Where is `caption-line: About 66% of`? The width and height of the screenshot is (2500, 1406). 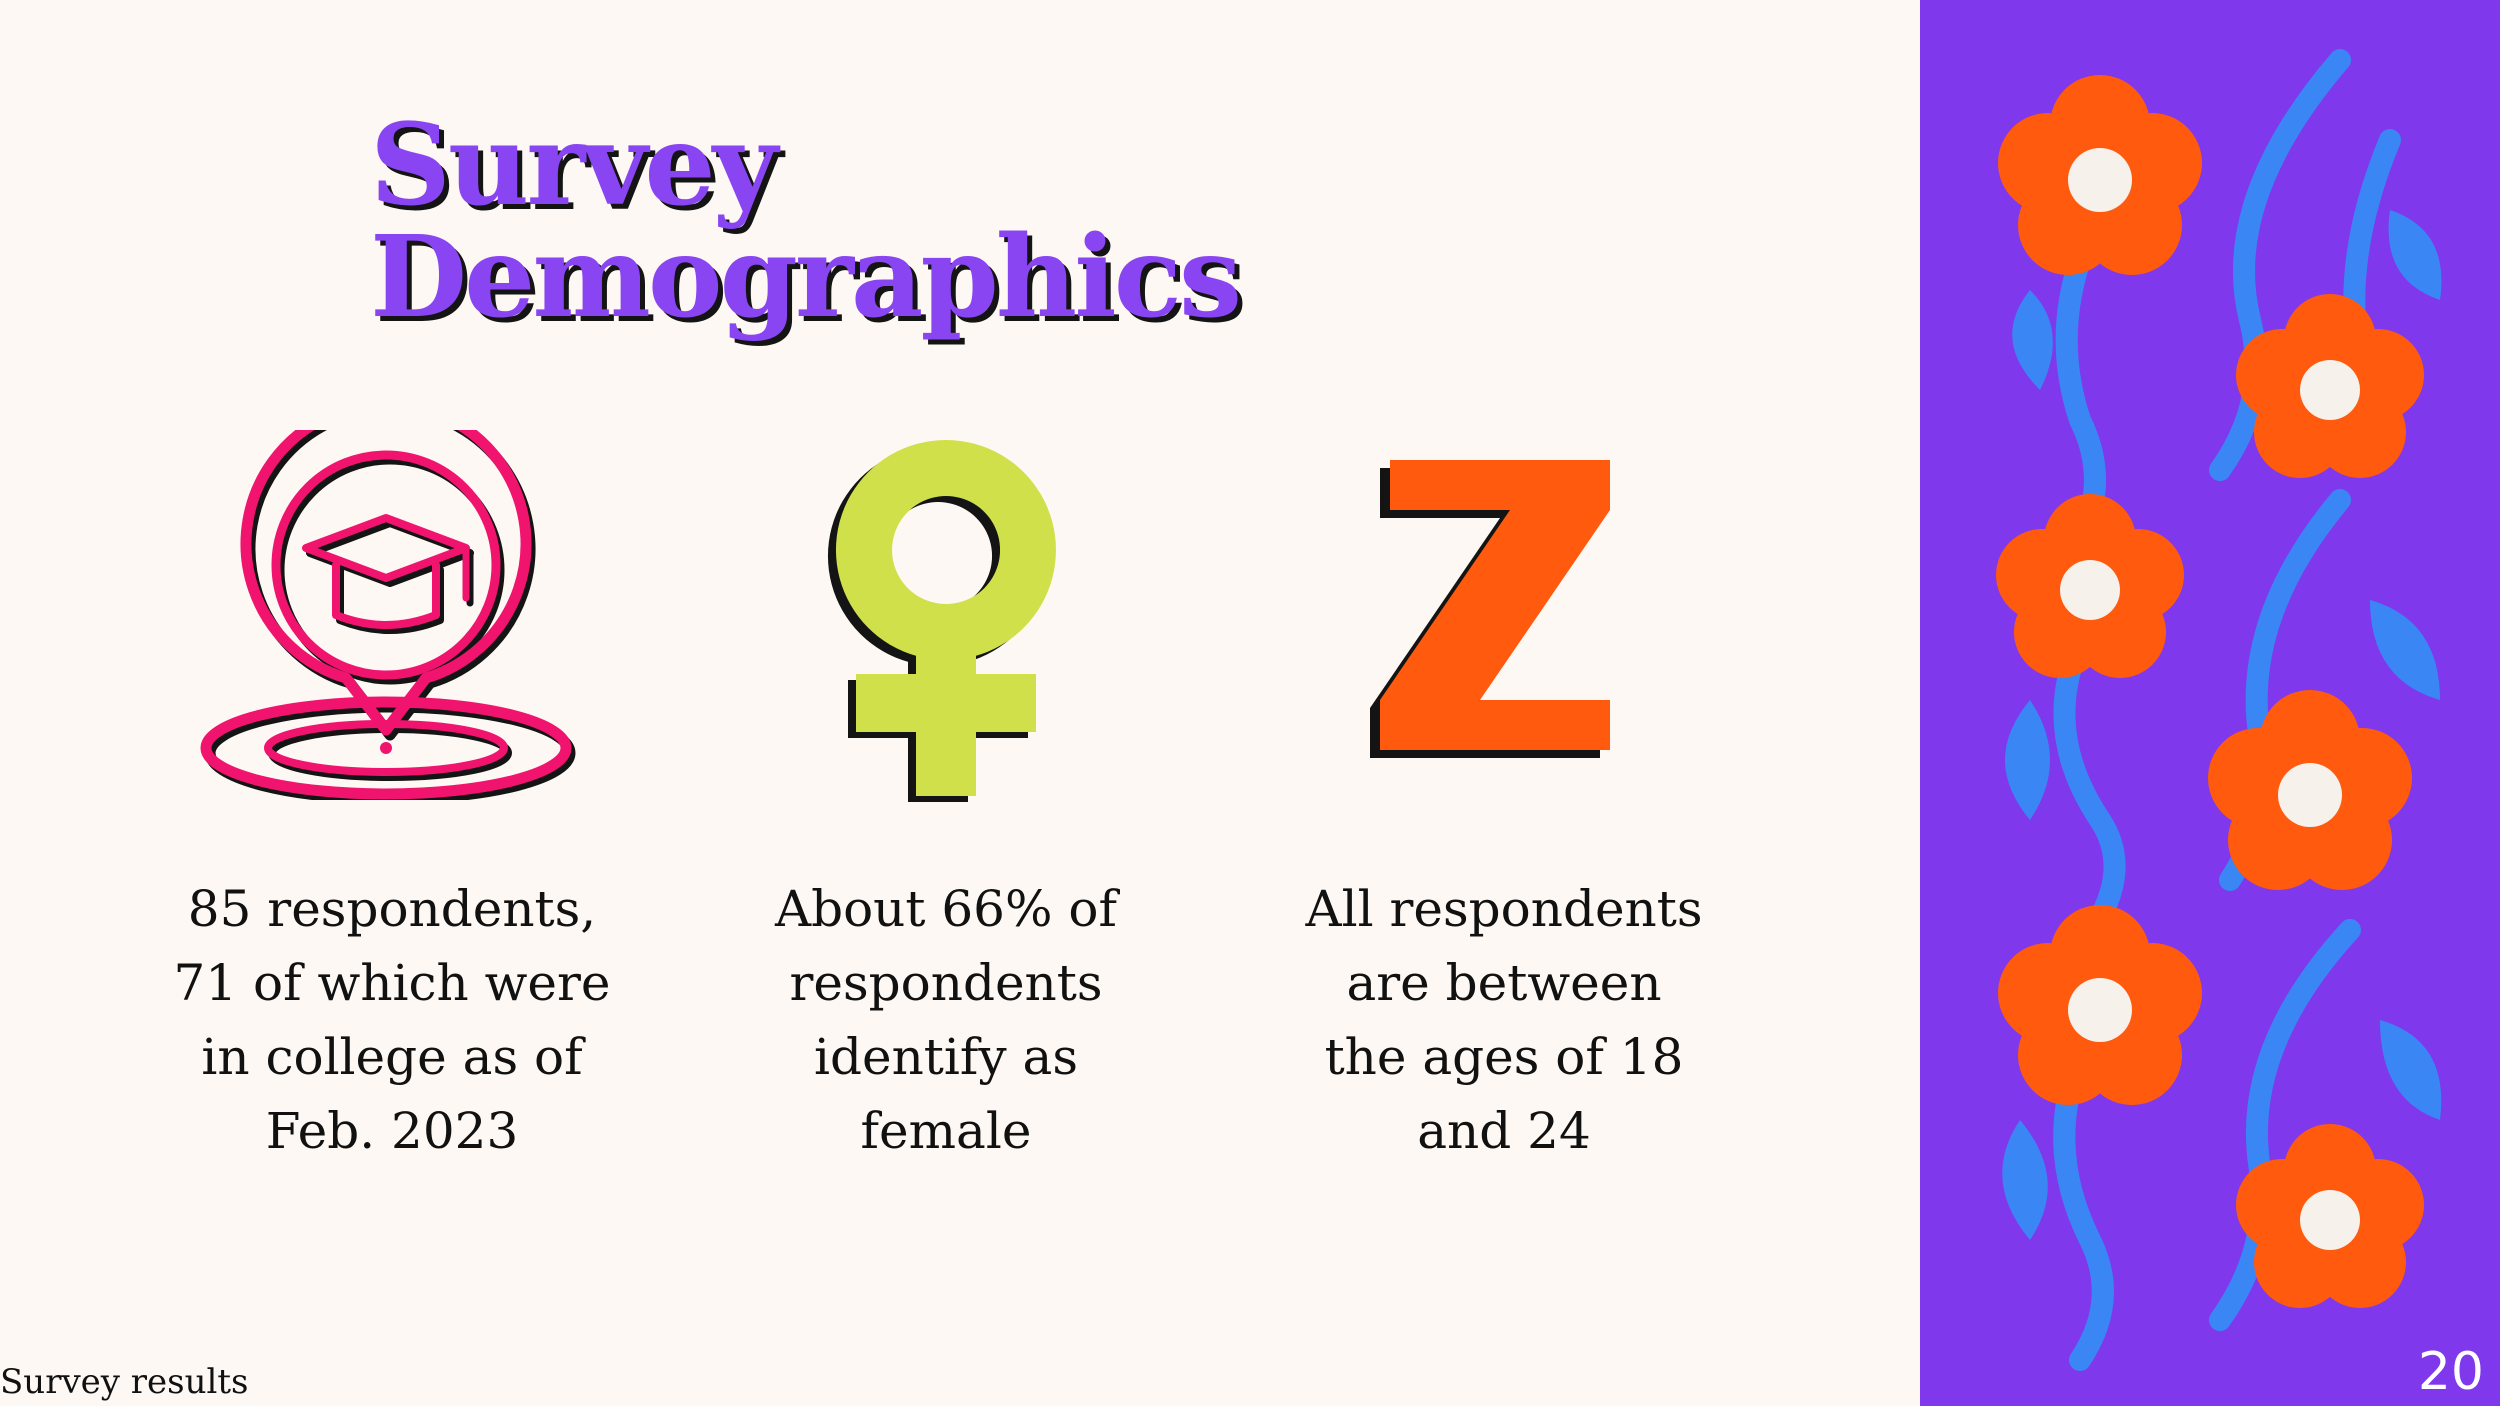 caption-line: About 66% of is located at coordinates (946, 909).